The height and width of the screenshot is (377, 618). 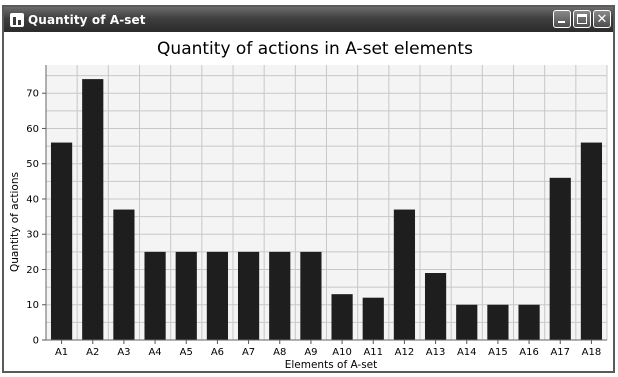 What do you see at coordinates (17, 19) in the screenshot?
I see `bar-chart-icon` at bounding box center [17, 19].